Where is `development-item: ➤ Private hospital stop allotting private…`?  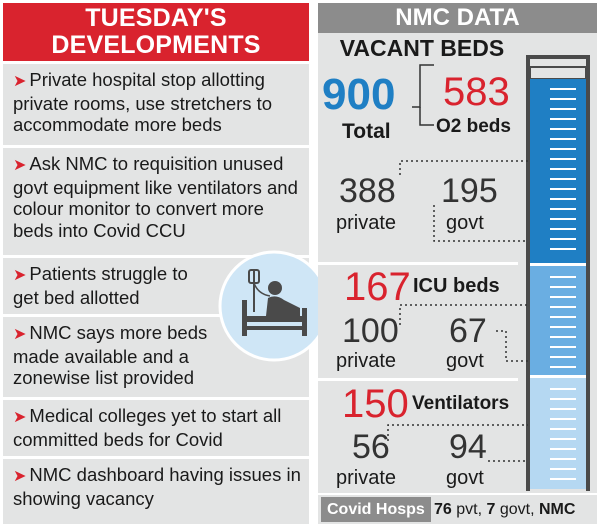 development-item: ➤ Private hospital stop allotting private… is located at coordinates (156, 104).